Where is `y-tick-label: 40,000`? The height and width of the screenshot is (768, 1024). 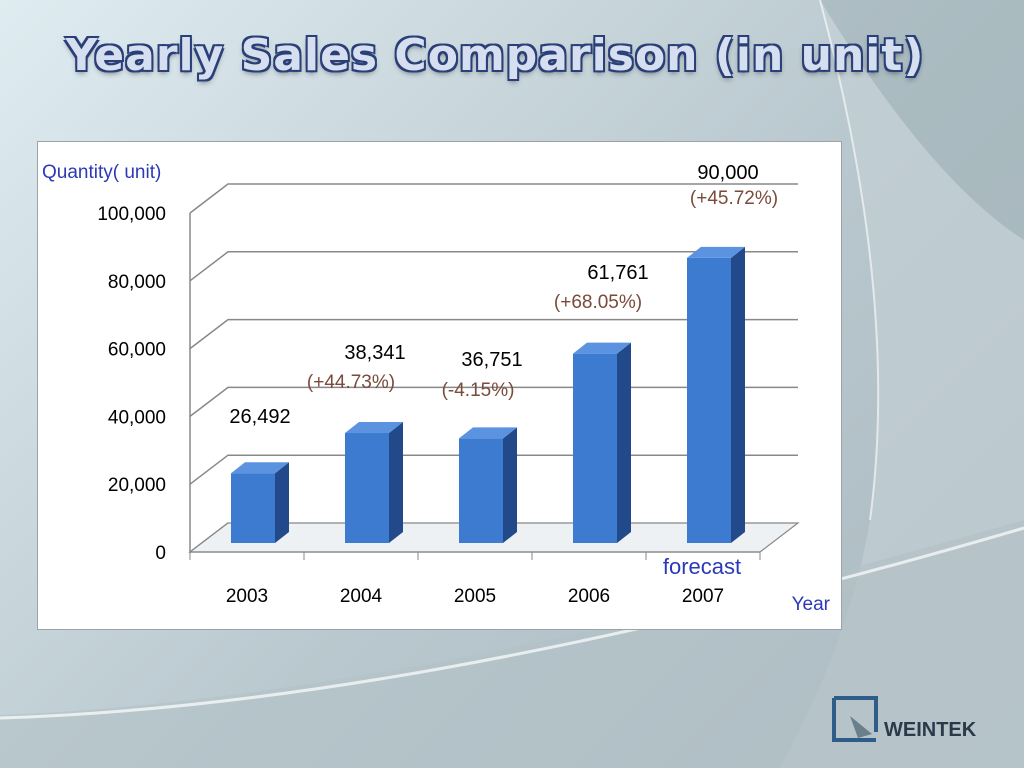
y-tick-label: 40,000 is located at coordinates (137, 417).